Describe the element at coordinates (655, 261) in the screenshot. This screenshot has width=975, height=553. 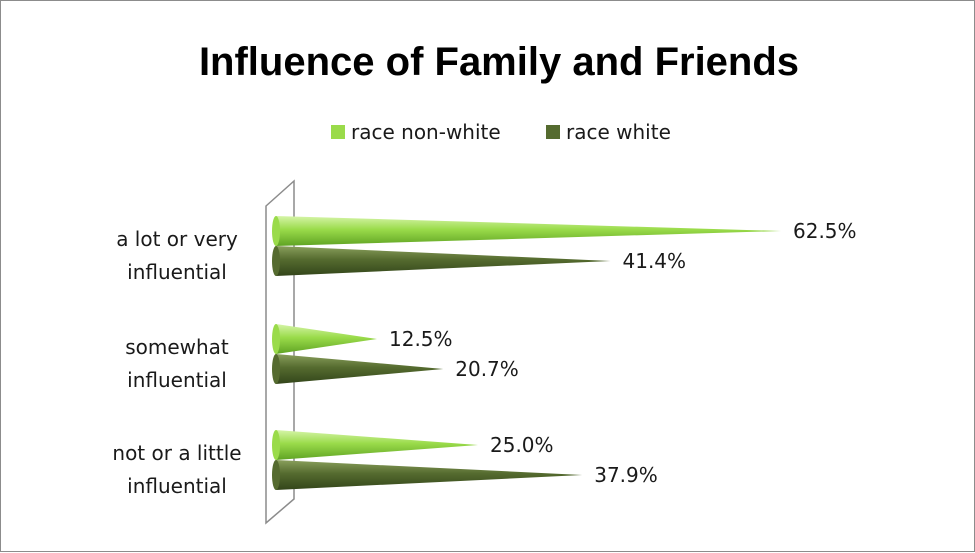
I see `data-label: 41.4%` at that location.